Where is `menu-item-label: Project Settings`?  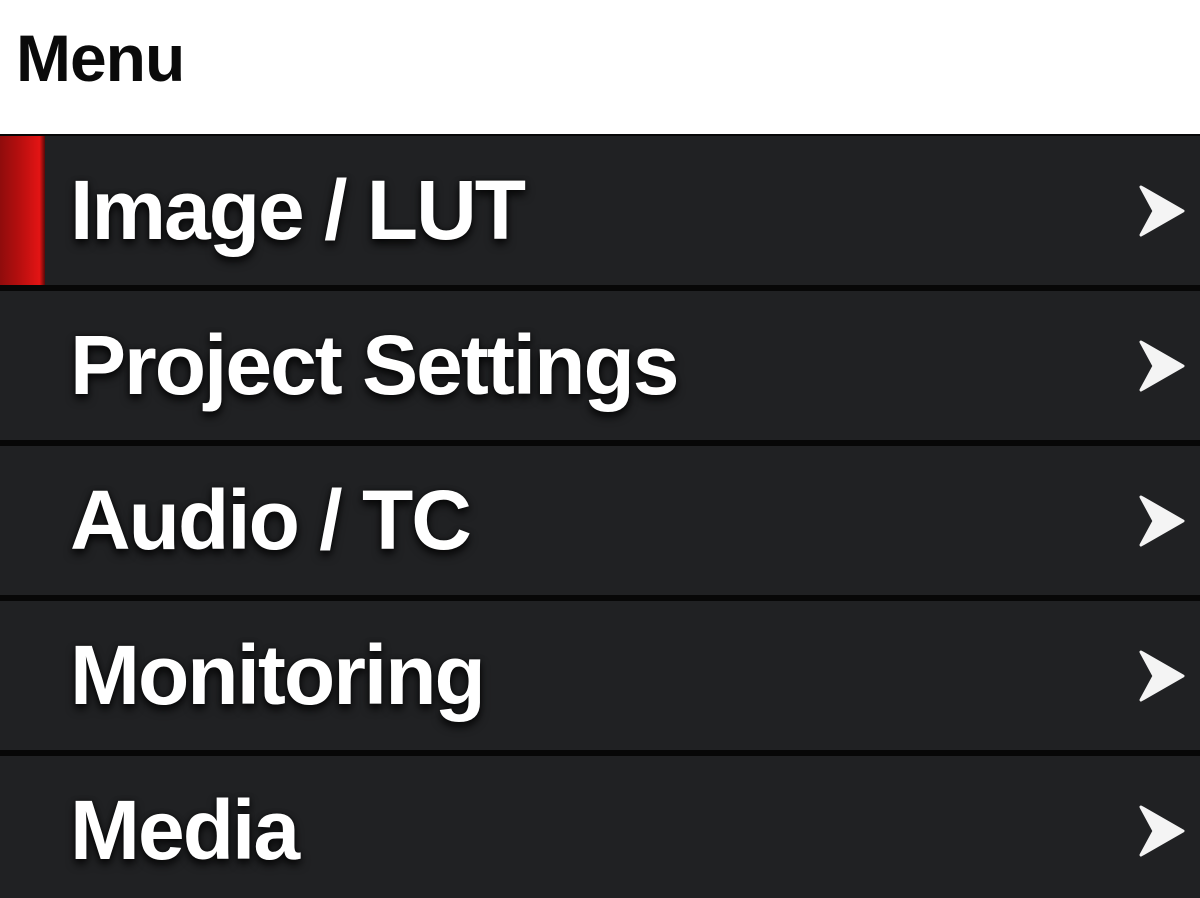
menu-item-label: Project Settings is located at coordinates (374, 365).